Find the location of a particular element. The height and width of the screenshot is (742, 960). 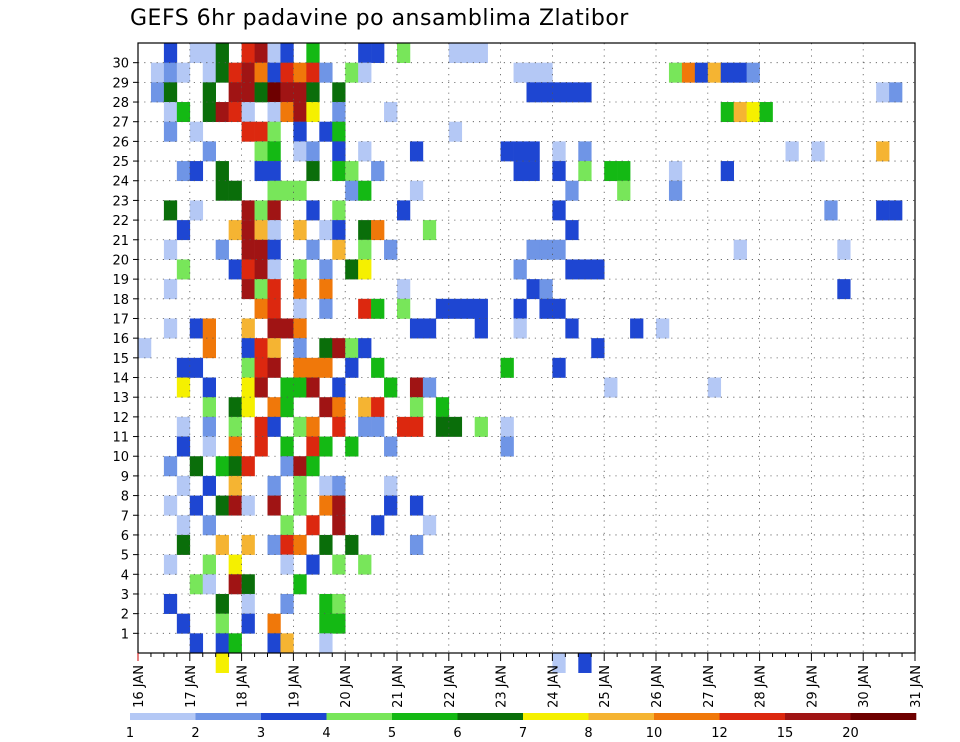

y-tick-label: 8 is located at coordinates (125, 497).